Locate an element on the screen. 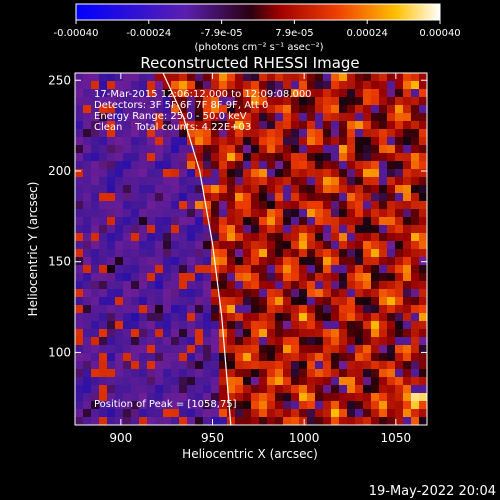  footer-date: 19-May-2022 20:04 is located at coordinates (432, 491).